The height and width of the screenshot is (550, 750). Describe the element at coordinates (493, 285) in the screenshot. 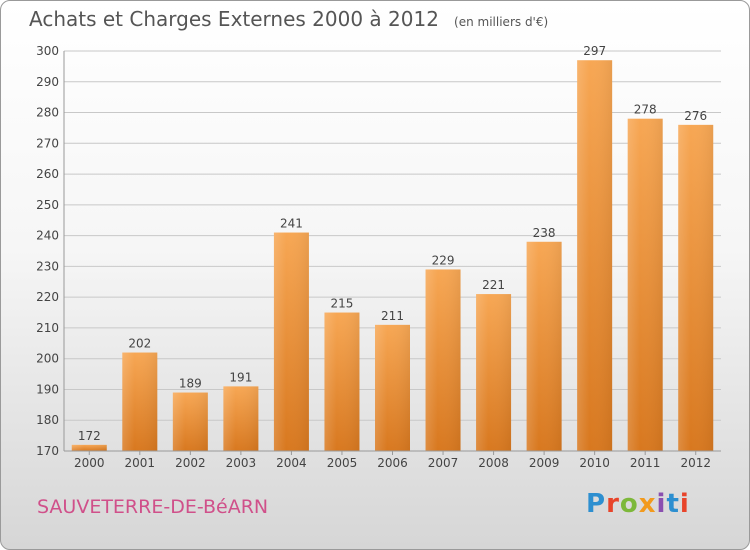

I see `value-label: 221` at that location.